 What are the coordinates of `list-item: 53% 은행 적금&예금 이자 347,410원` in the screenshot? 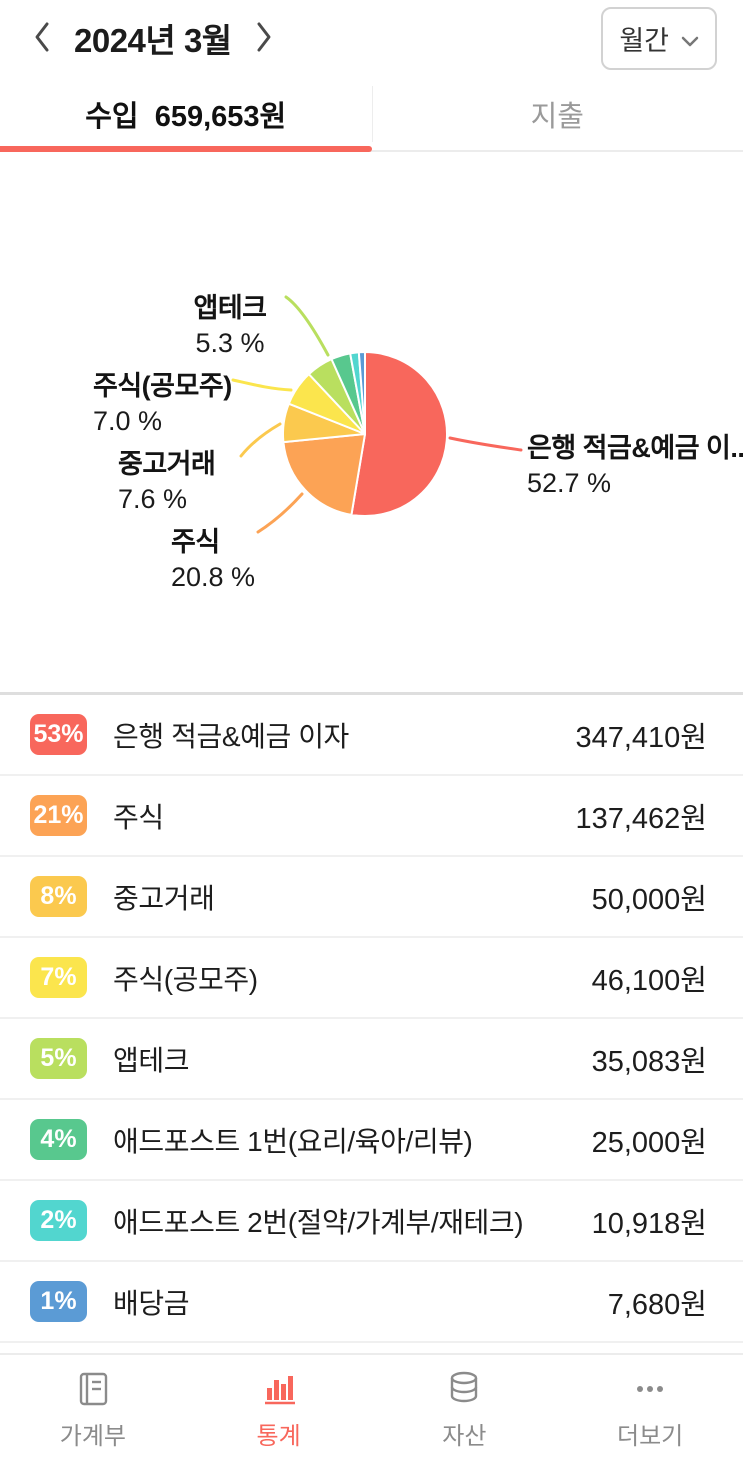 It's located at (371, 735).